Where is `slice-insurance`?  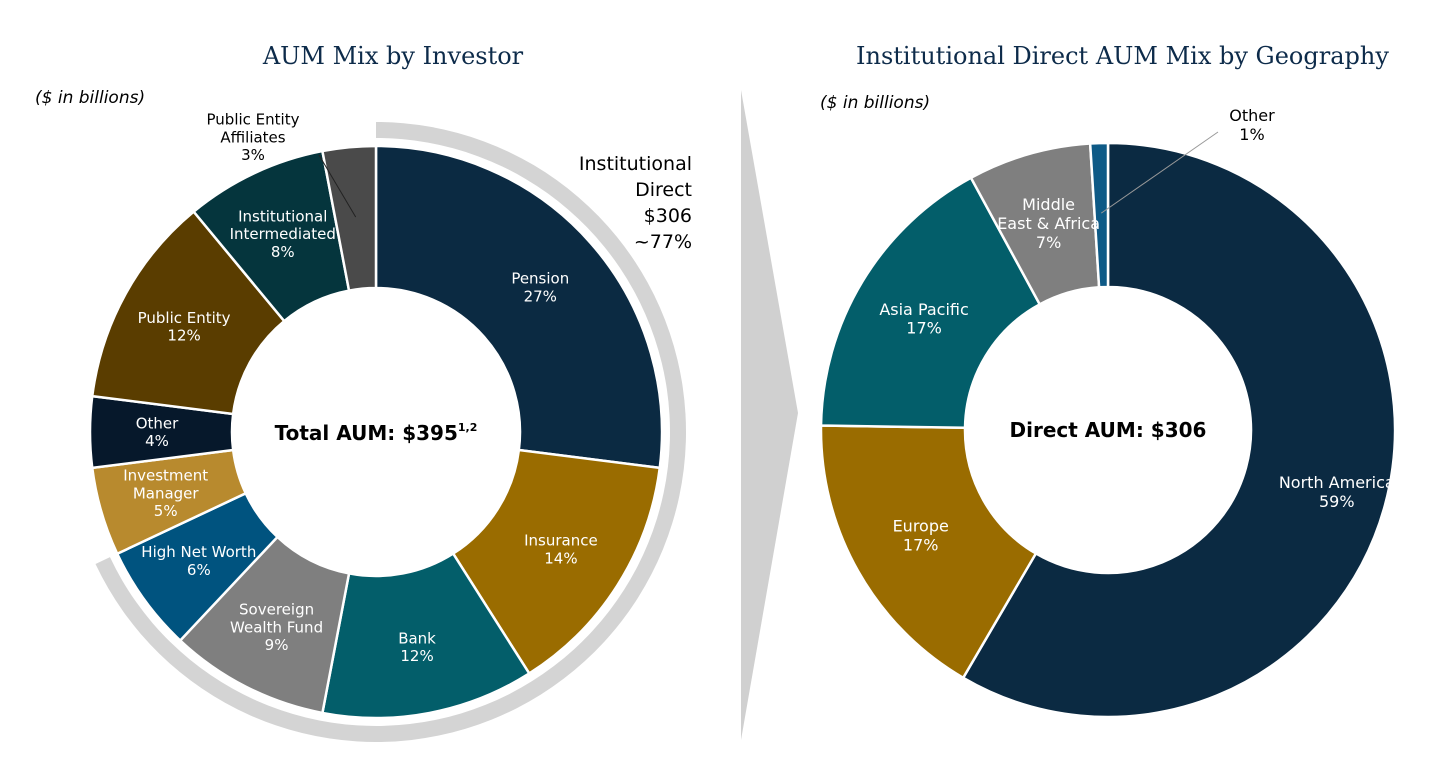 slice-insurance is located at coordinates (556, 562).